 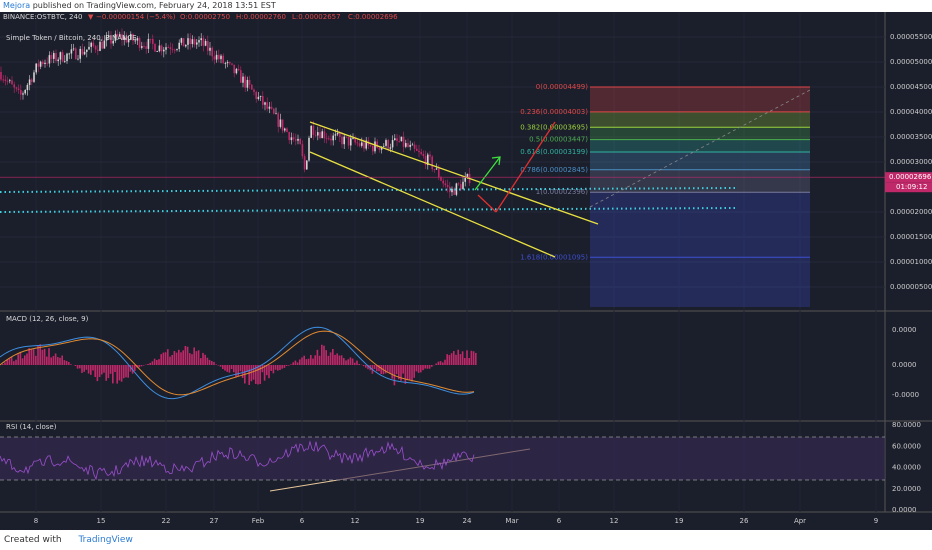 What do you see at coordinates (214, 521) in the screenshot?
I see `x-tick-label: 27` at bounding box center [214, 521].